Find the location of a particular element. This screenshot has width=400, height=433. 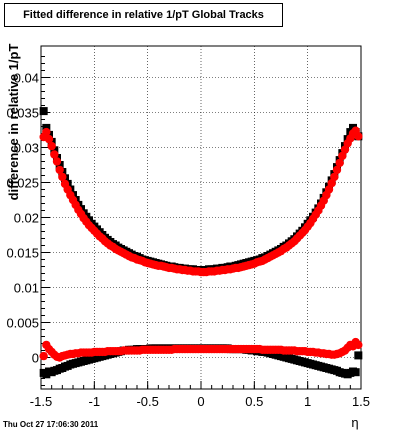

y-tick-label: 0.04 is located at coordinates (26, 78).